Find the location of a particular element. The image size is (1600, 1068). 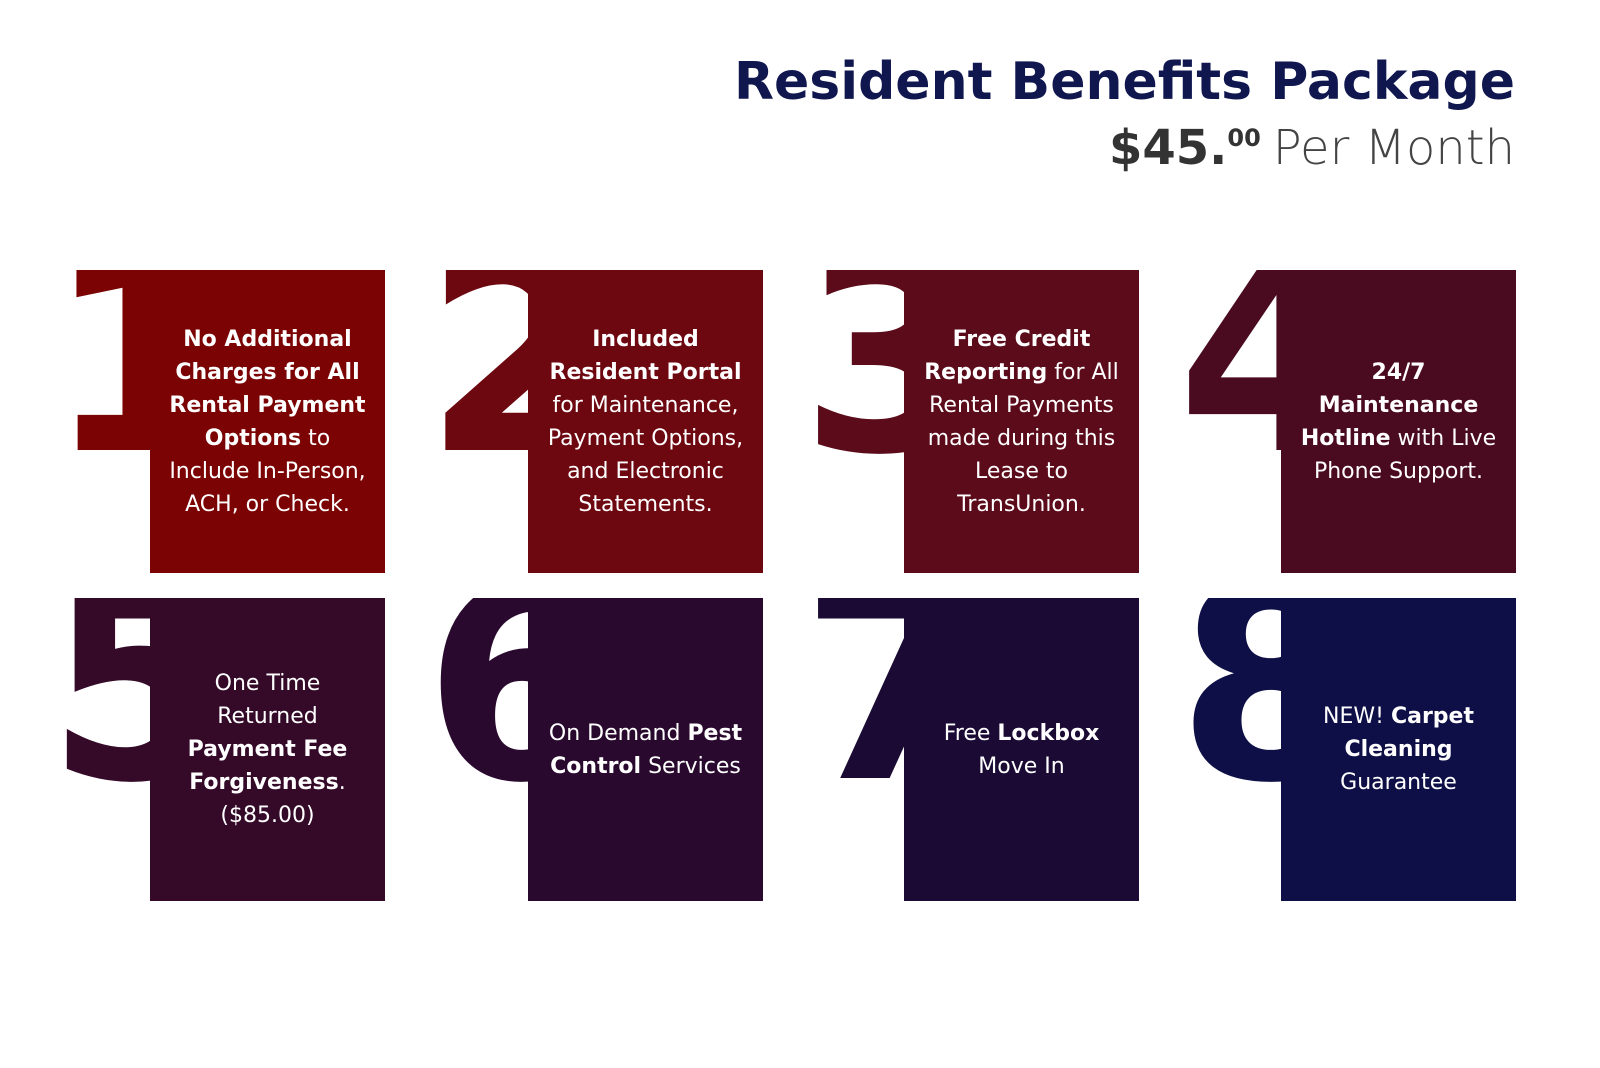

bold-text: Carpet Cleaning is located at coordinates (1409, 733).